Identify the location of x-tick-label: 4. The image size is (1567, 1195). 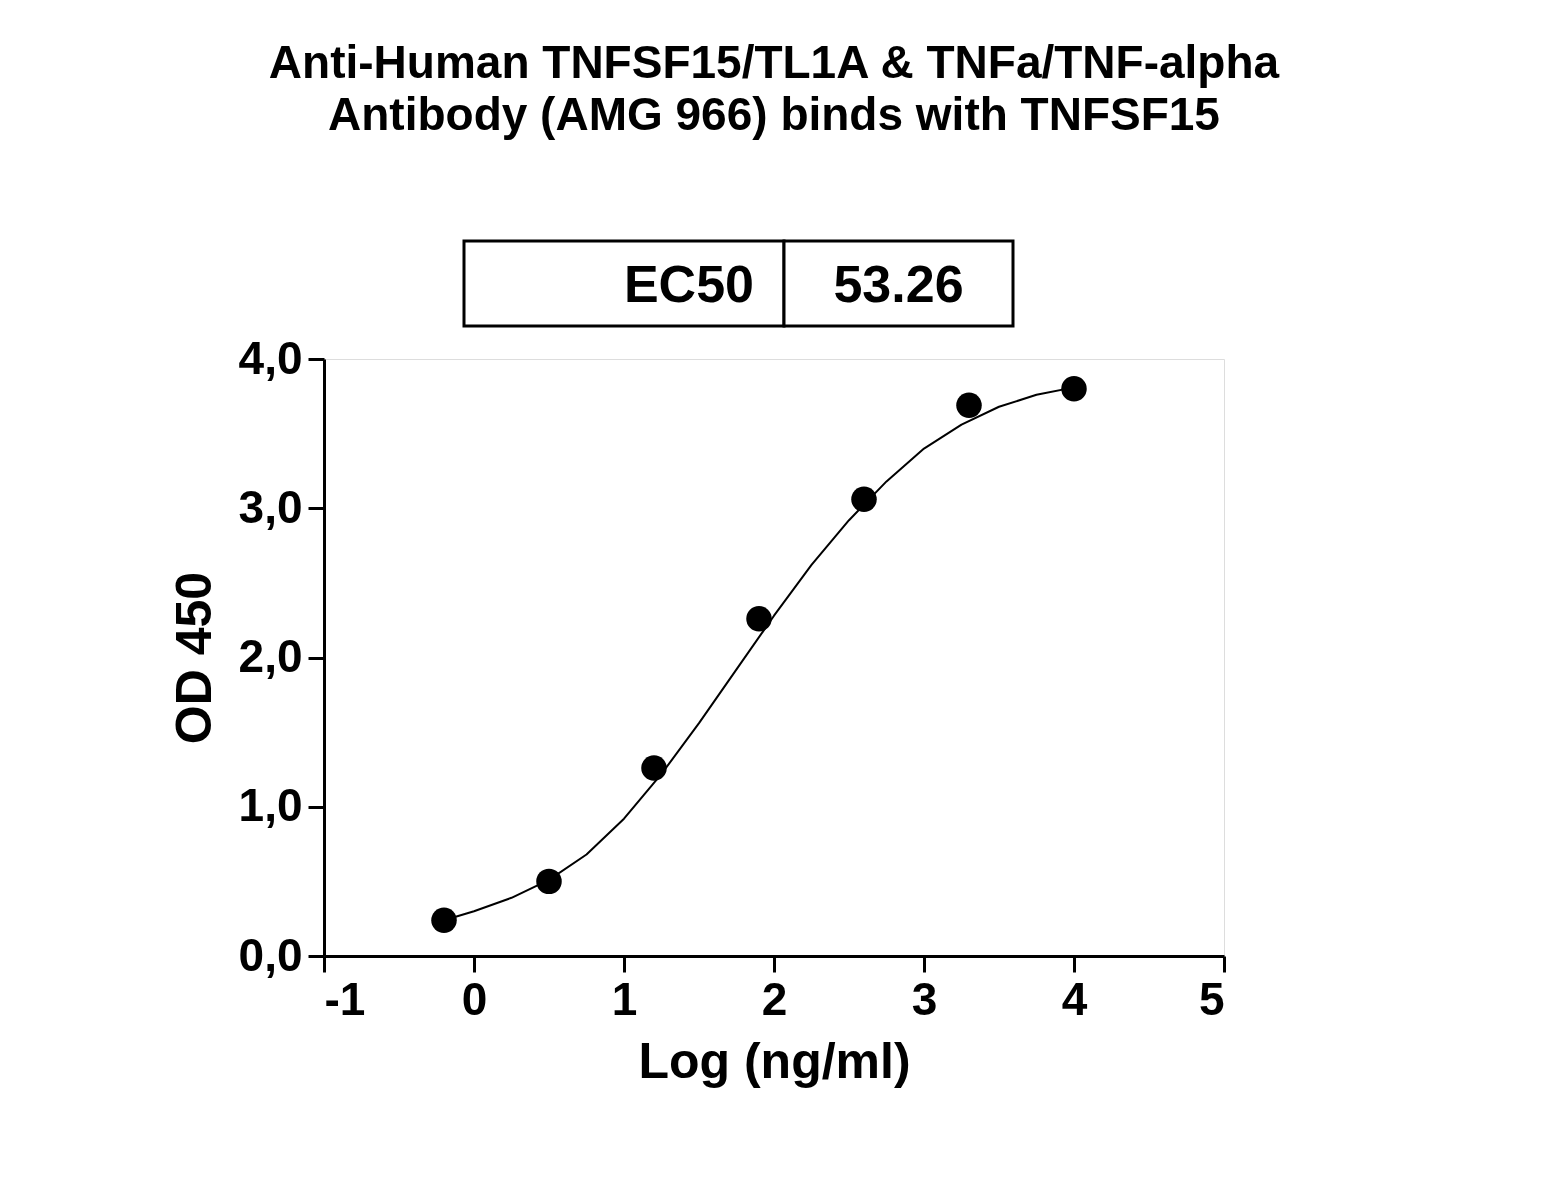
(1074, 998).